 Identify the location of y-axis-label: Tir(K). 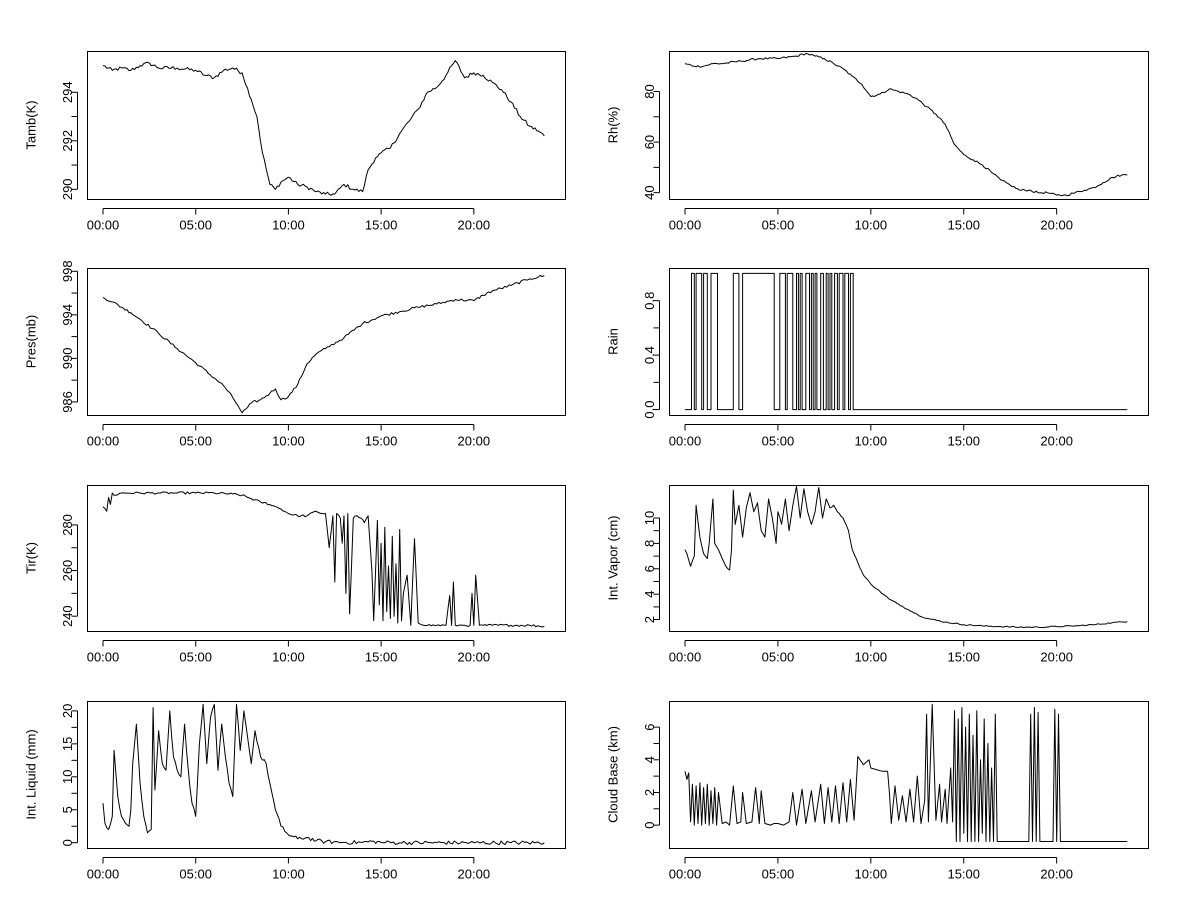
(31, 558).